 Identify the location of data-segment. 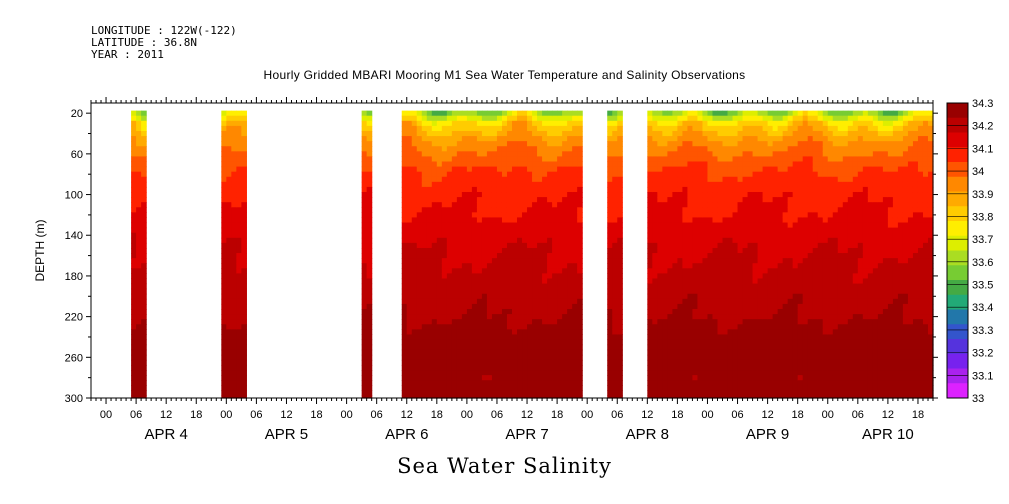
(492, 254).